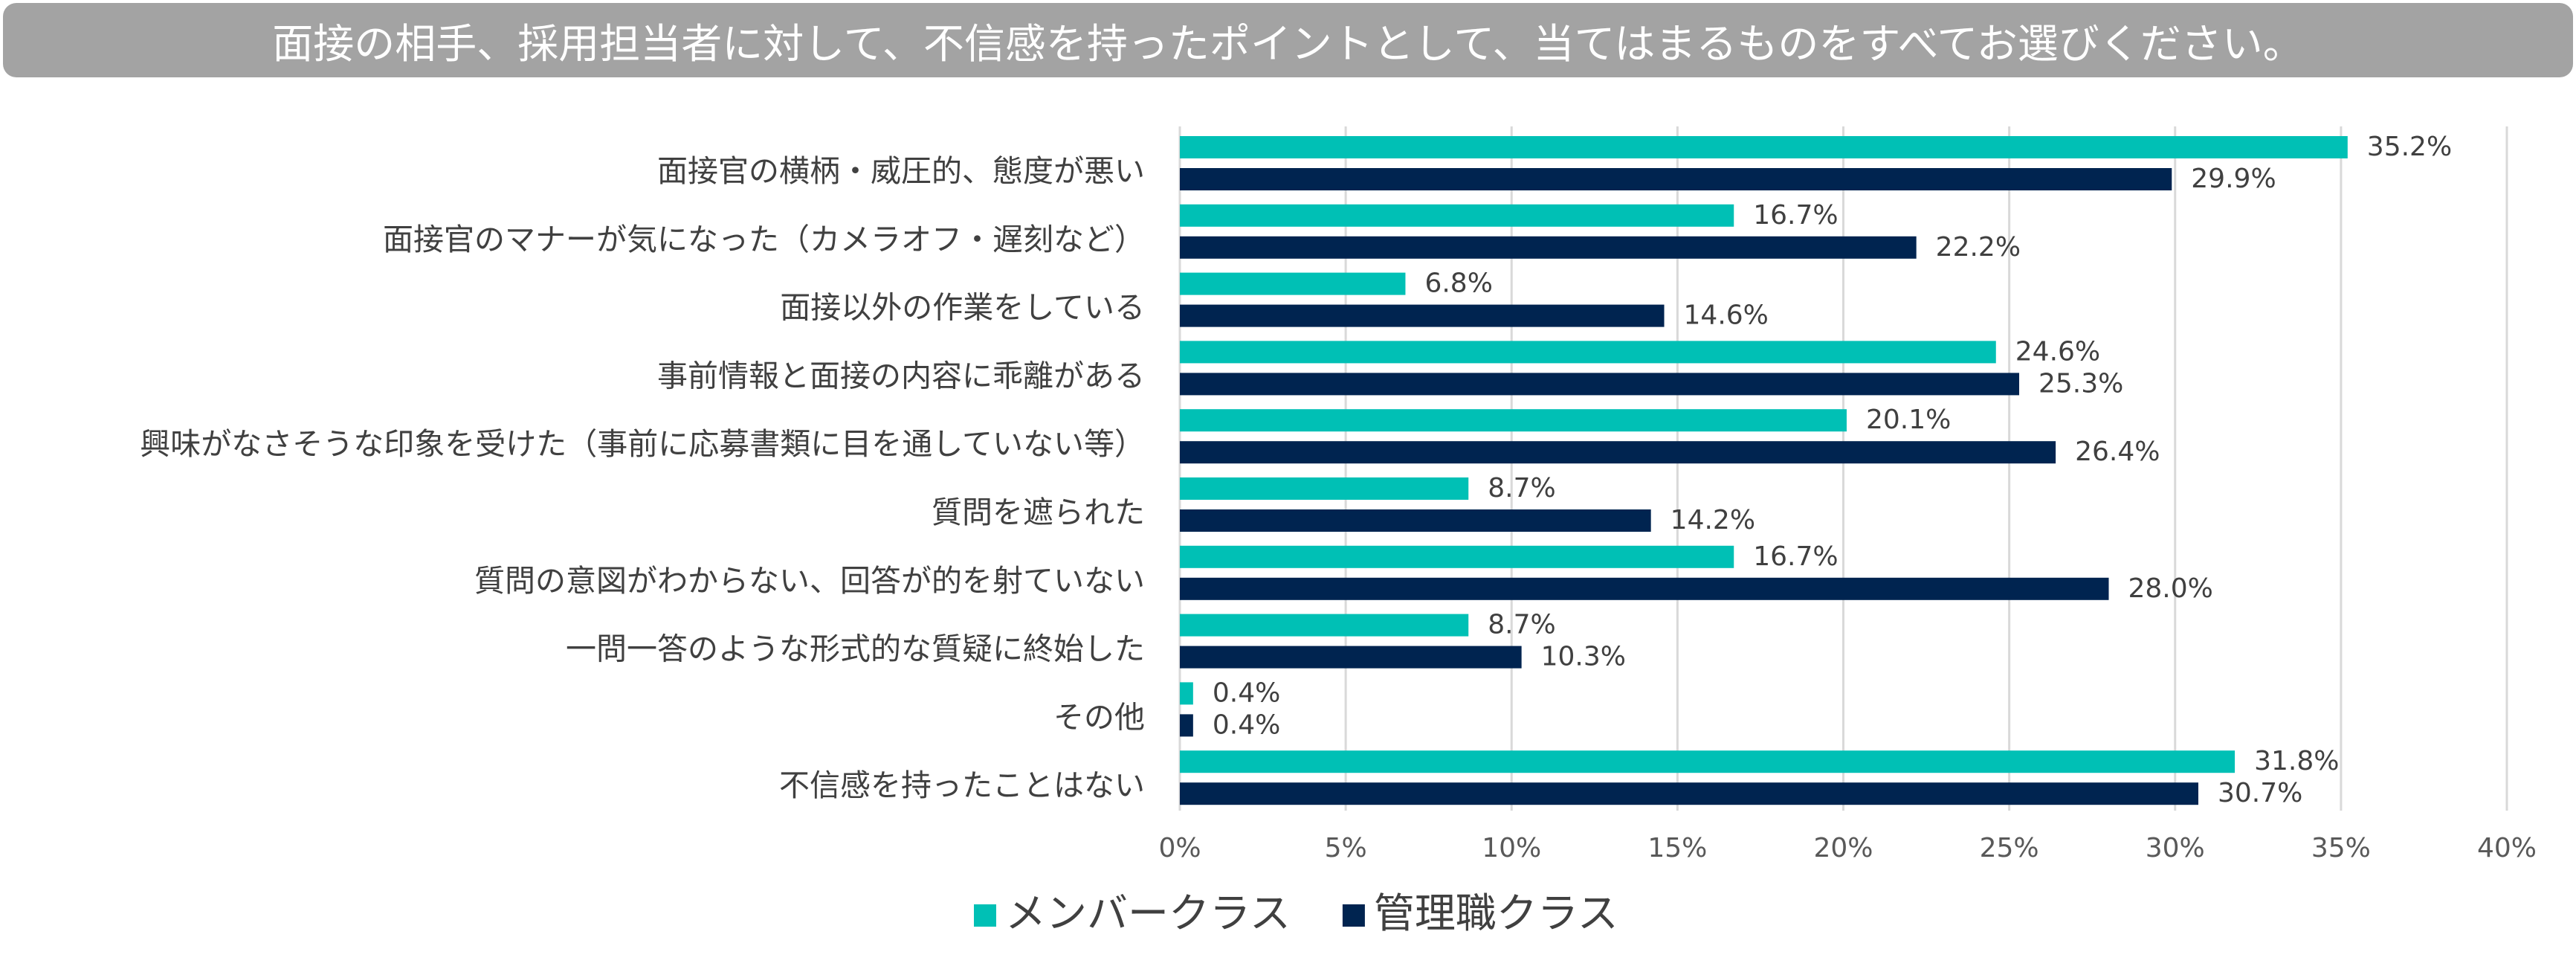  Describe the element at coordinates (2170, 588) in the screenshot. I see `data-label: 28.0%` at that location.